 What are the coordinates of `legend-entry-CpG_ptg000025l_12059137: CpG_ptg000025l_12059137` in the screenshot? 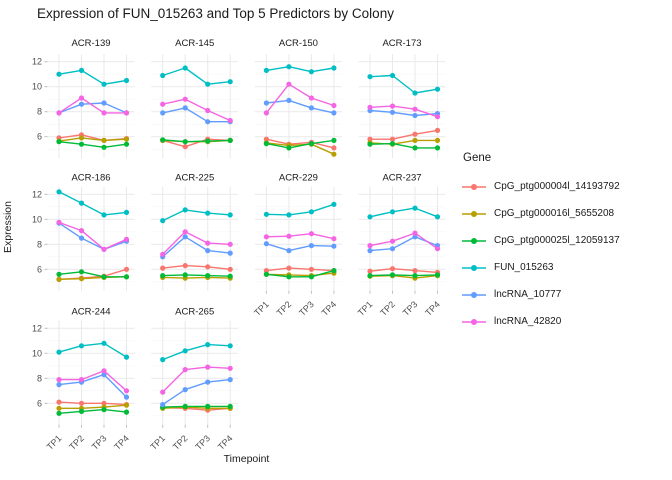 It's located at (540, 240).